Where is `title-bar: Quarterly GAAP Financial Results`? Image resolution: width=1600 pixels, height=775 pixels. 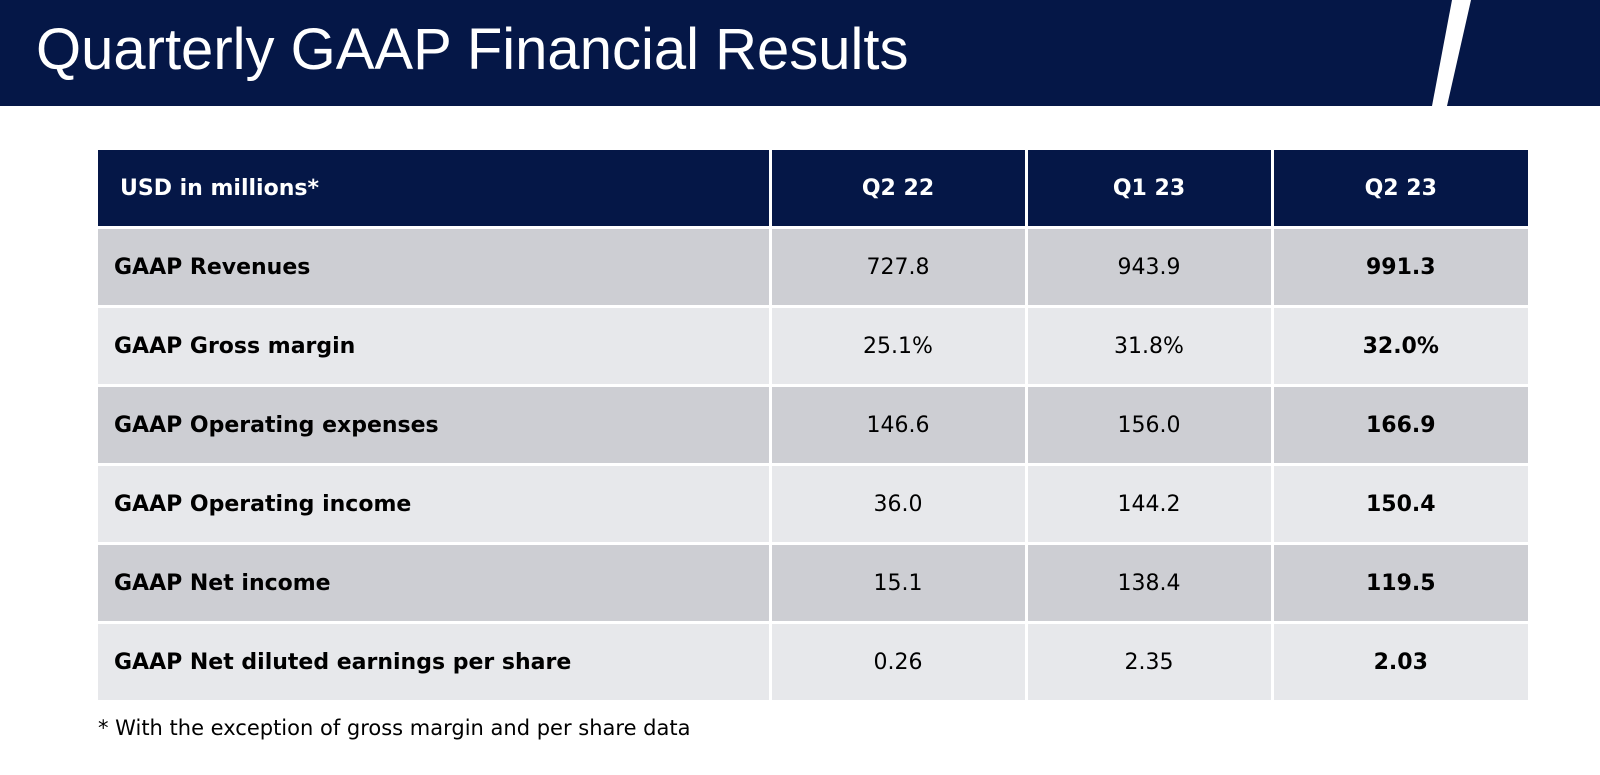
title-bar: Quarterly GAAP Financial Results is located at coordinates (800, 53).